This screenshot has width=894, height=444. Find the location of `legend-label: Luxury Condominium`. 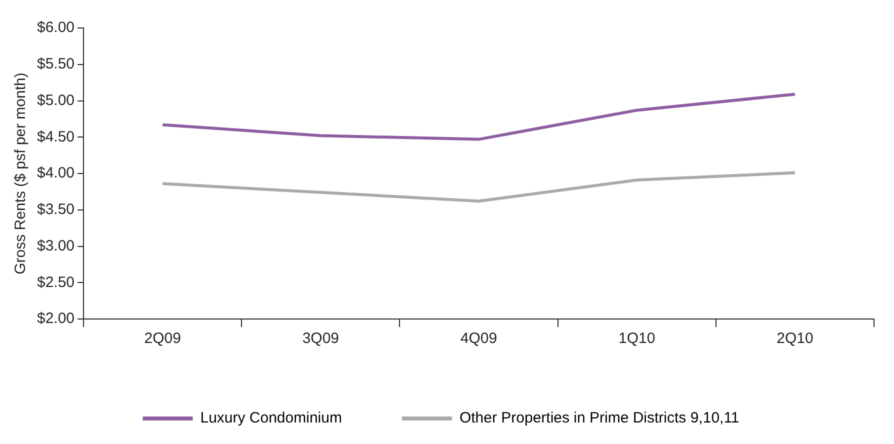

legend-label: Luxury Condominium is located at coordinates (271, 418).